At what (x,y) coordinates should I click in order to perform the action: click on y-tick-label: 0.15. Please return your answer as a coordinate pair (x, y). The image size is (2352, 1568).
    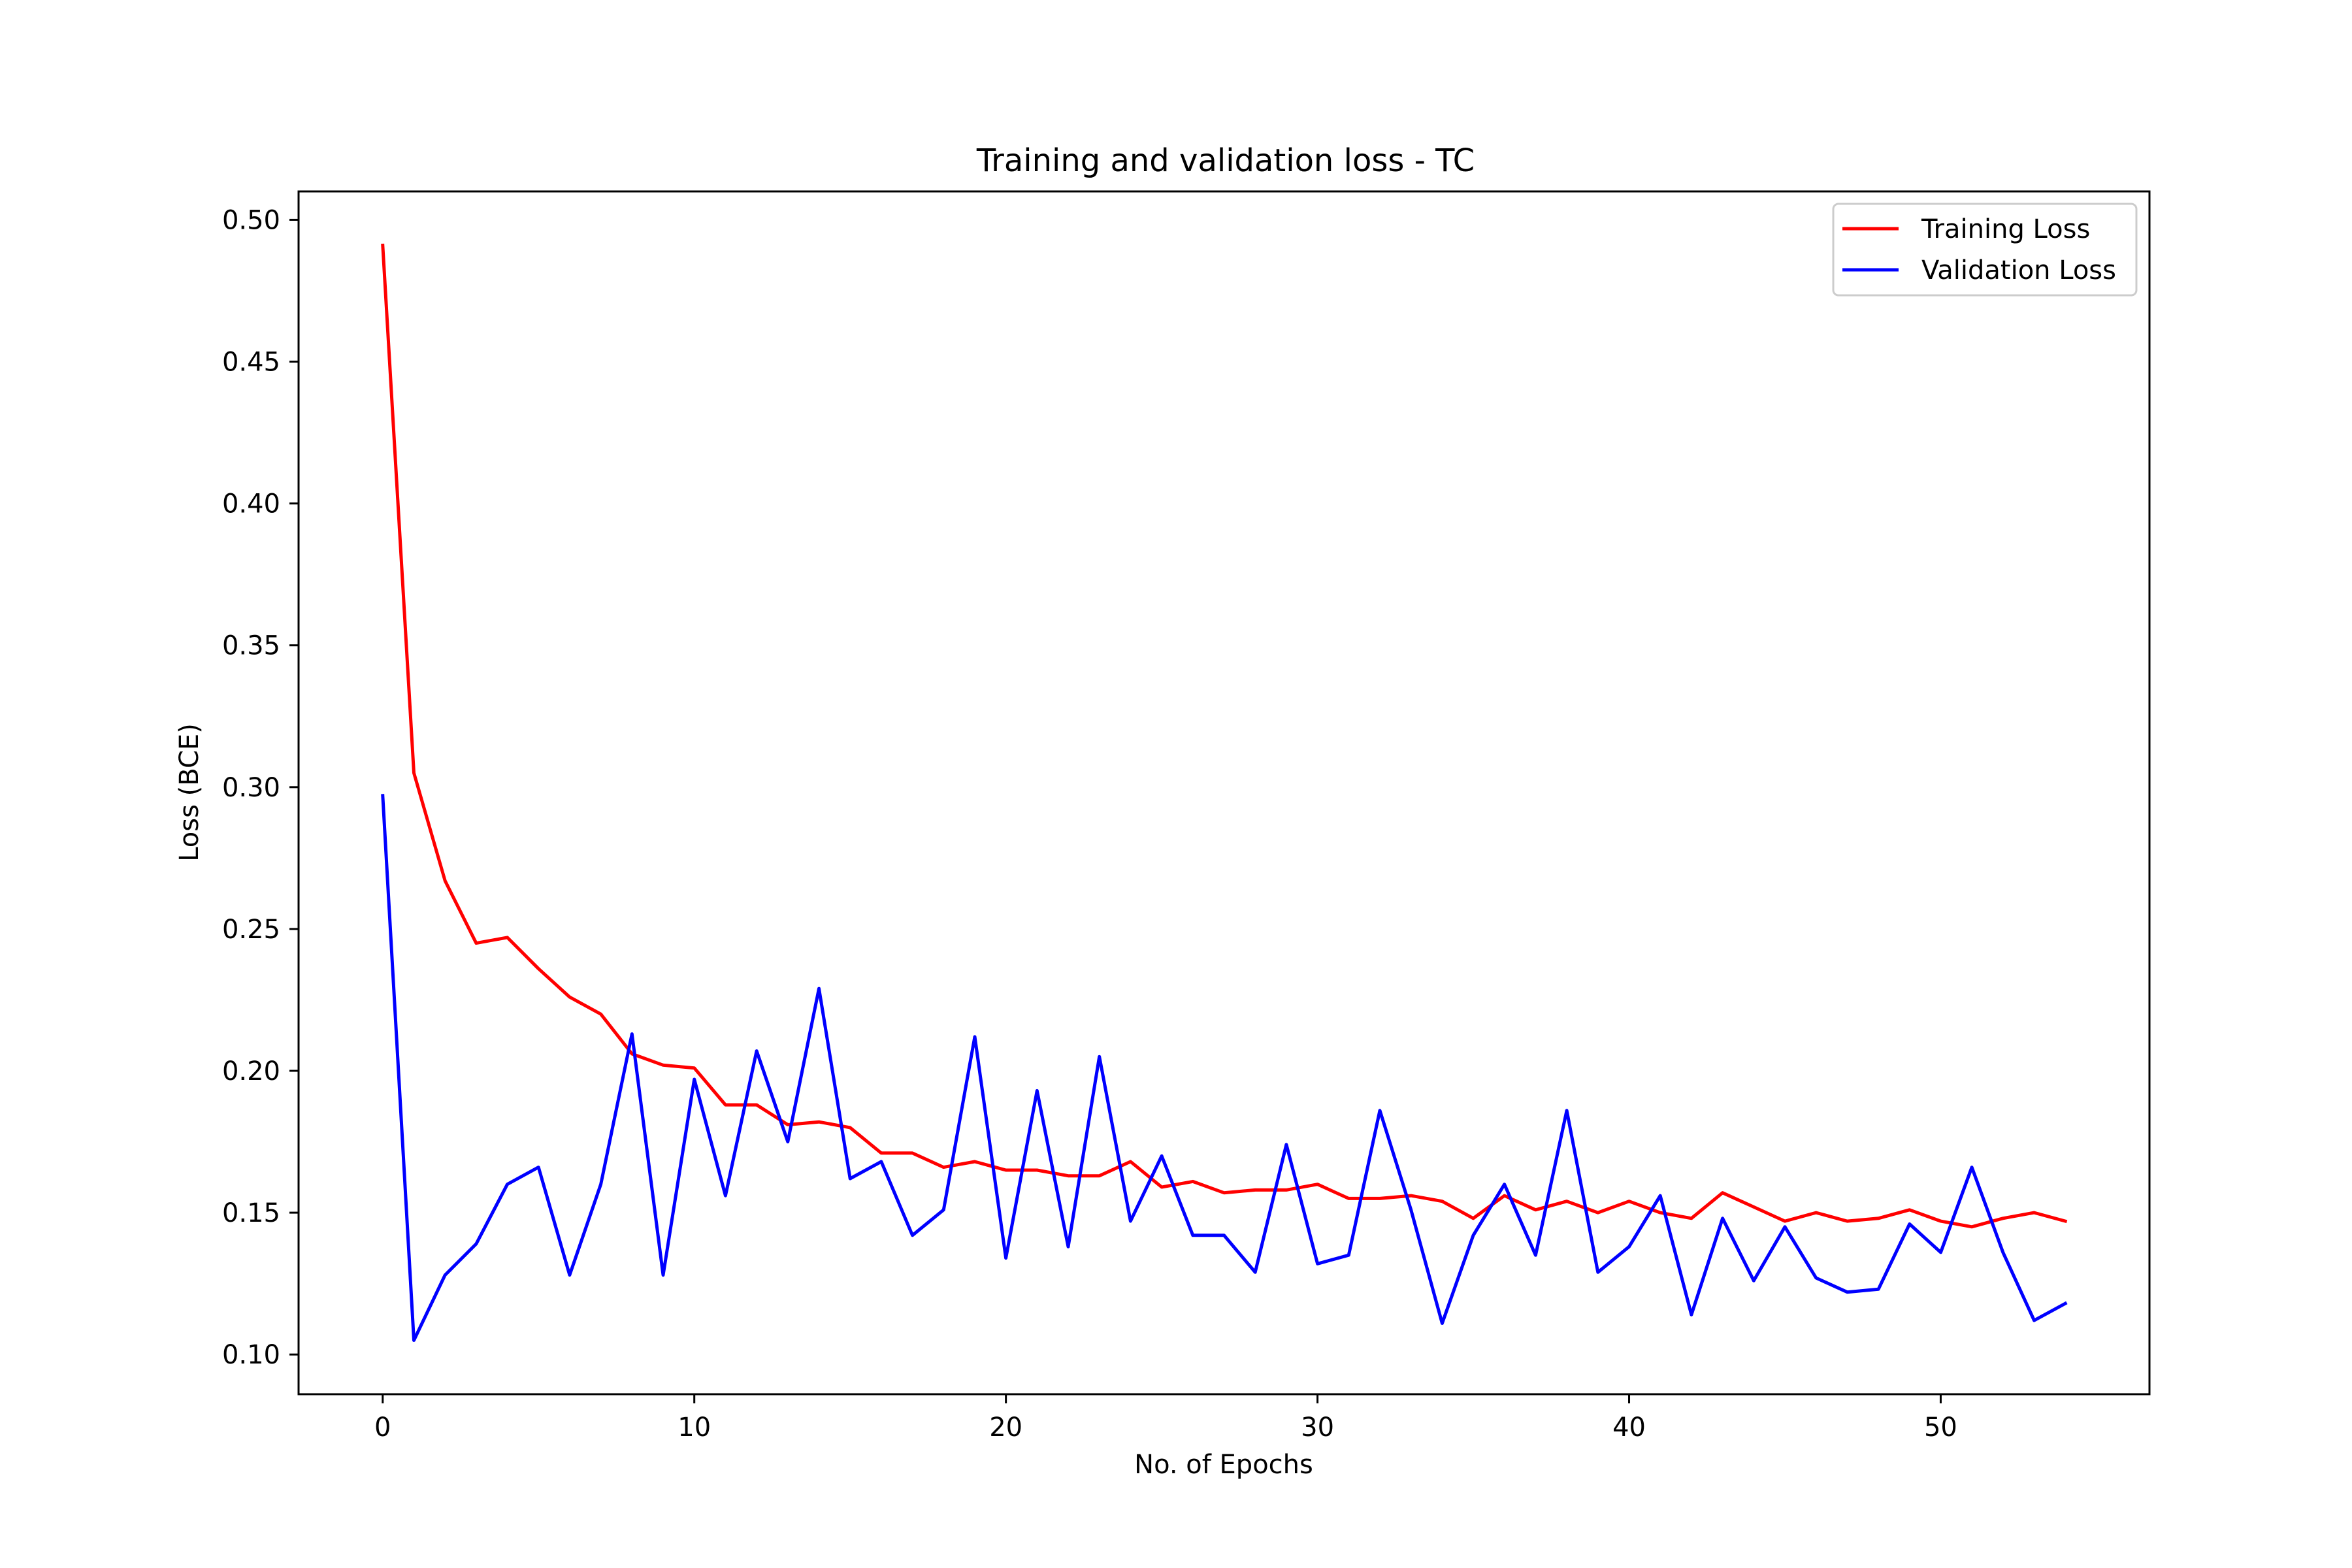
    Looking at the image, I should click on (251, 1213).